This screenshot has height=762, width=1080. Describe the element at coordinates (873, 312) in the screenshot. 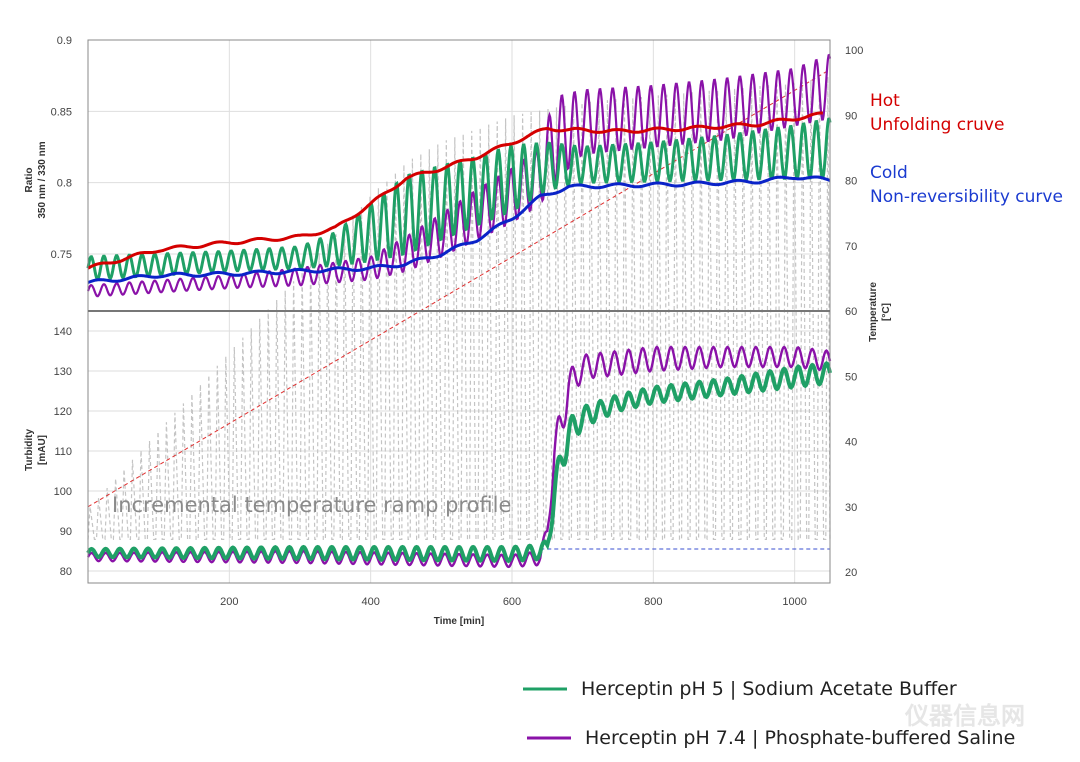

I see `y2-axis-title-temperature: Temperature` at that location.